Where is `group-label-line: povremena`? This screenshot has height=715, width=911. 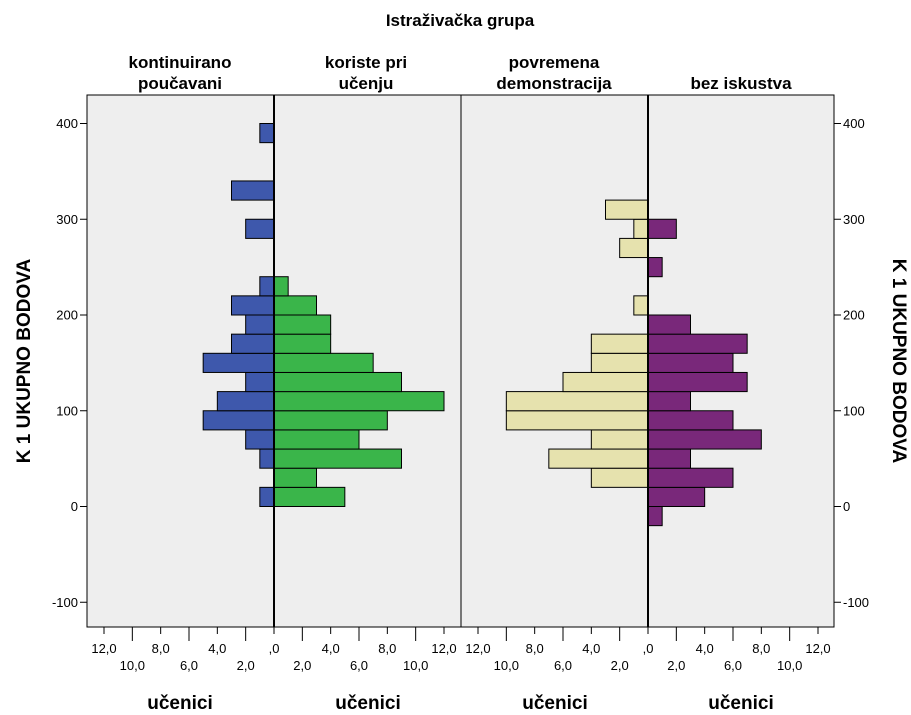 group-label-line: povremena is located at coordinates (554, 62).